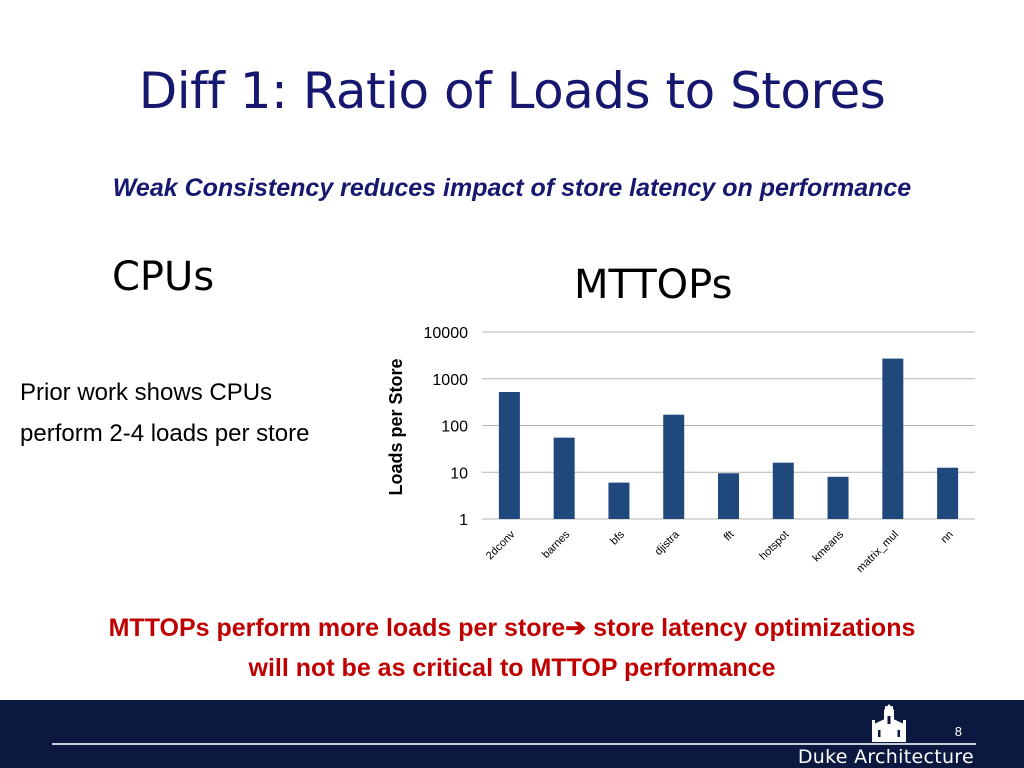 This screenshot has height=768, width=1024. I want to click on cpus-heading: CPUs, so click(163, 277).